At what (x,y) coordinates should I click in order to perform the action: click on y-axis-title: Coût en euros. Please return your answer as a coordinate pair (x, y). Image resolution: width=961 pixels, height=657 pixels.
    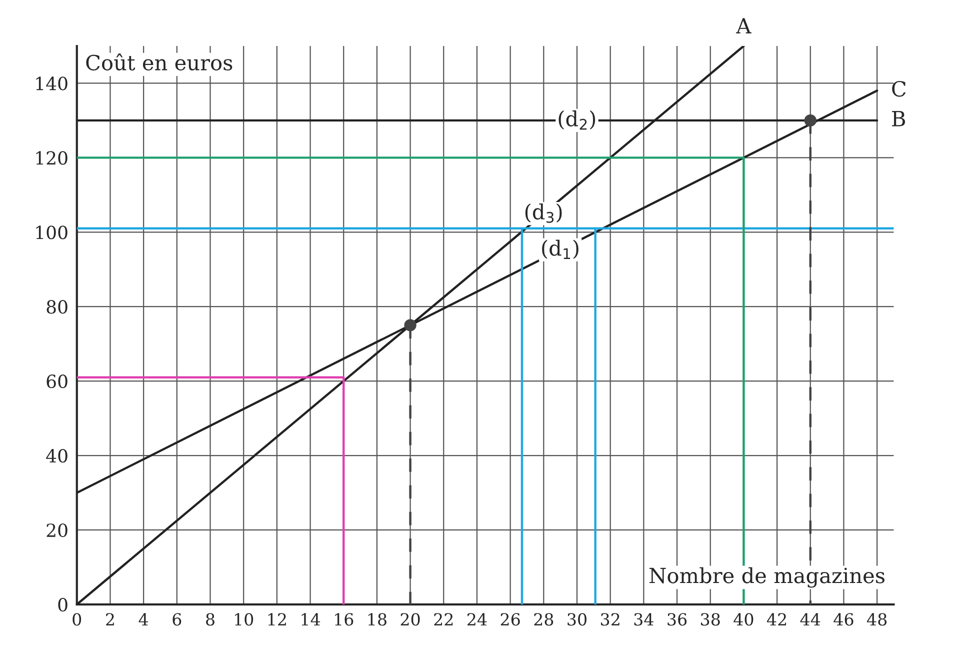
    Looking at the image, I should click on (159, 62).